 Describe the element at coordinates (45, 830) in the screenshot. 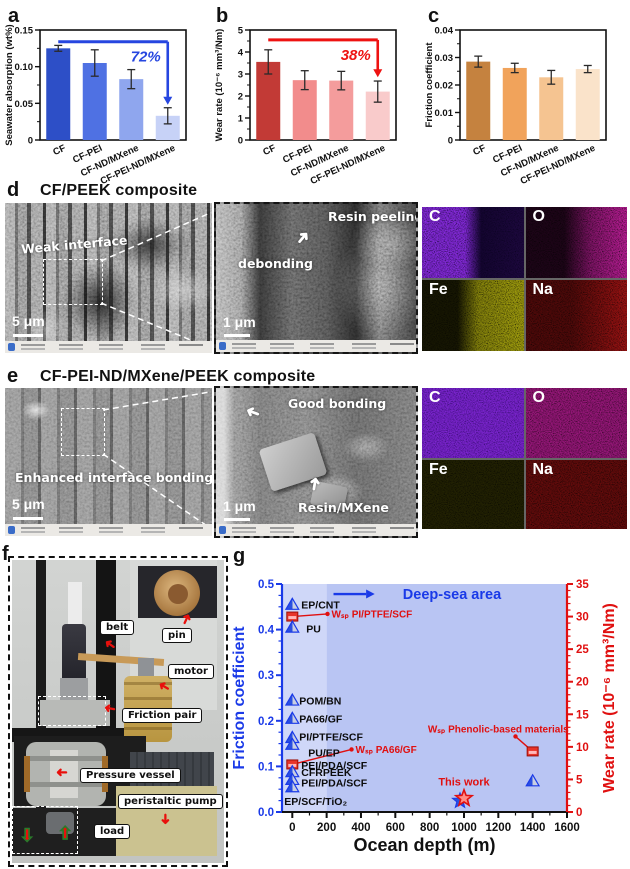

I see `load-highlight-box` at that location.